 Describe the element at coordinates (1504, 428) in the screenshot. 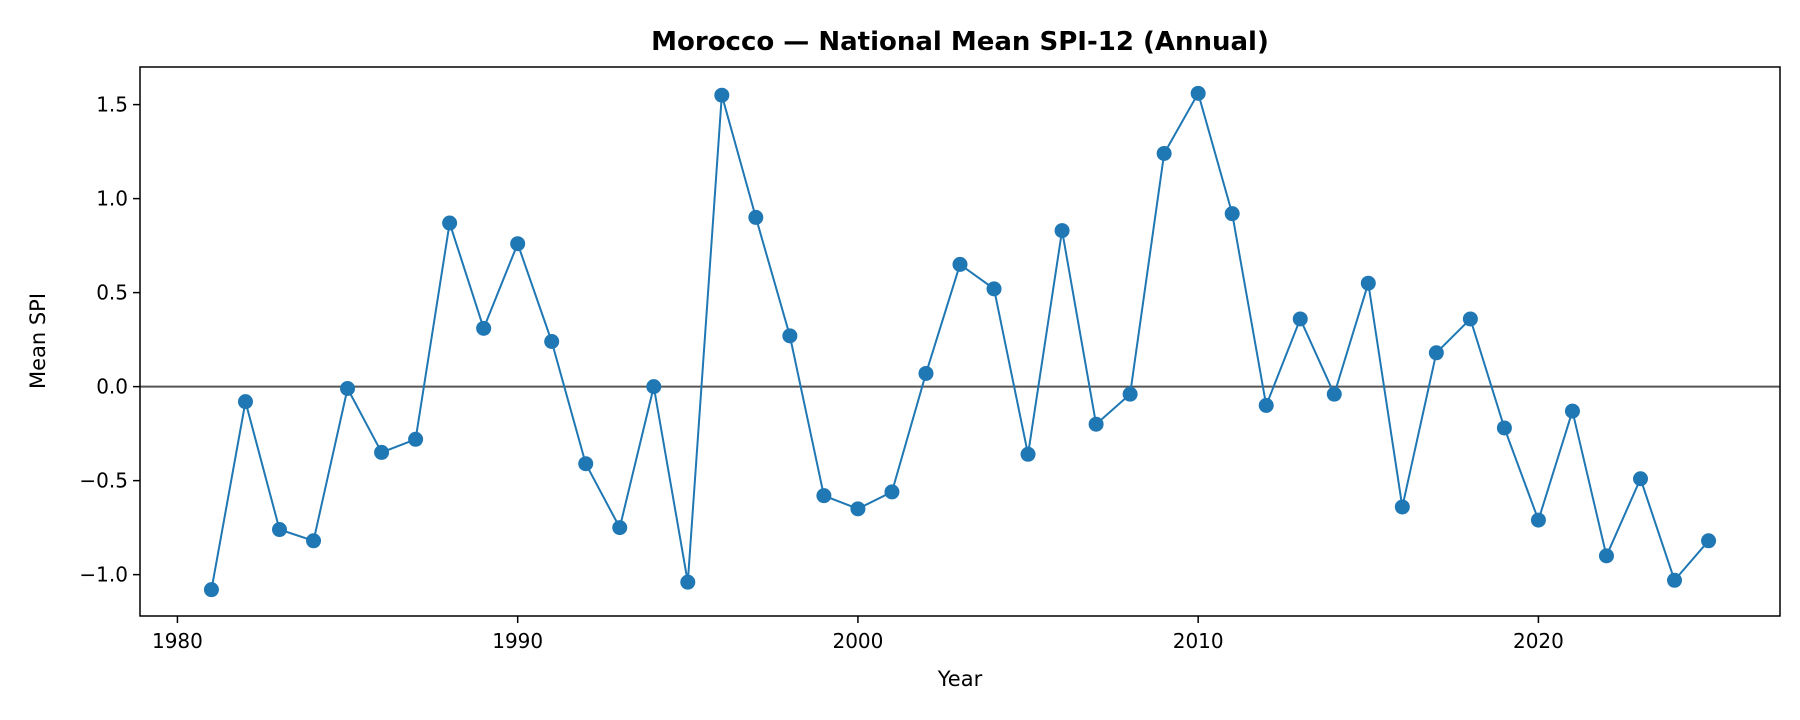

I see `data-point-2019` at that location.